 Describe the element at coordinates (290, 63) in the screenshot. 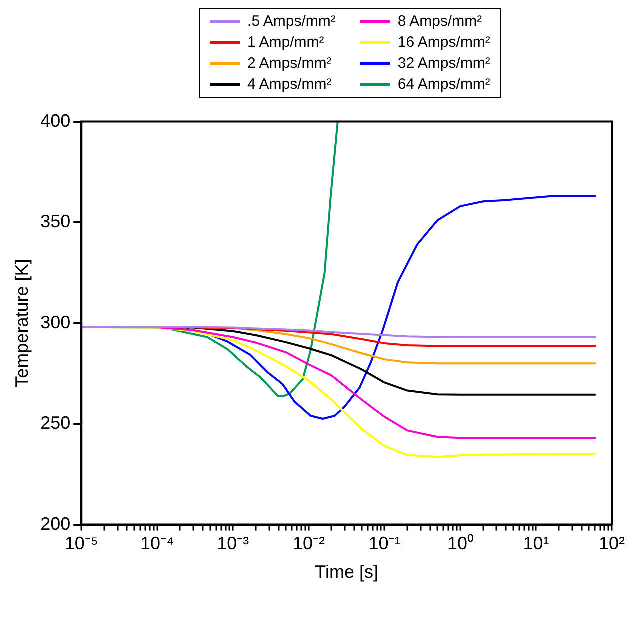

I see `legend-label: 2 Amps/mm²` at that location.